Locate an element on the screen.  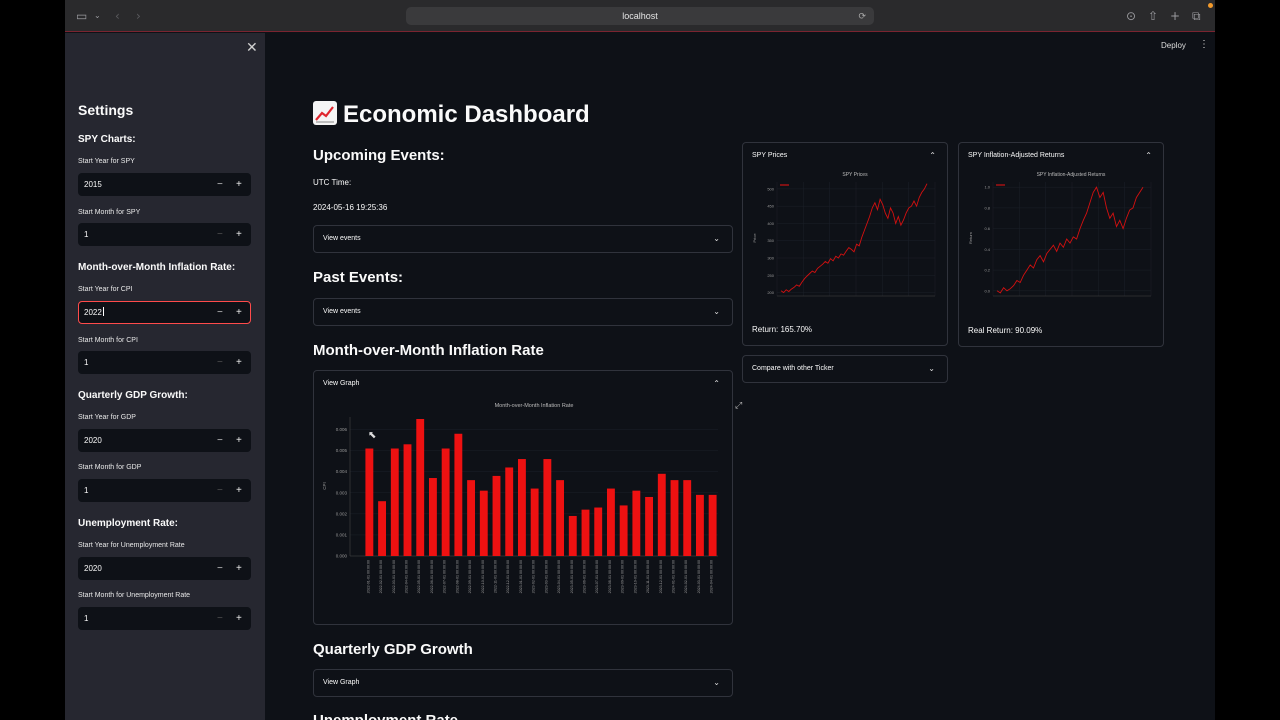
section-title-unemployment: Unemployment Rate: is located at coordinates (128, 523).